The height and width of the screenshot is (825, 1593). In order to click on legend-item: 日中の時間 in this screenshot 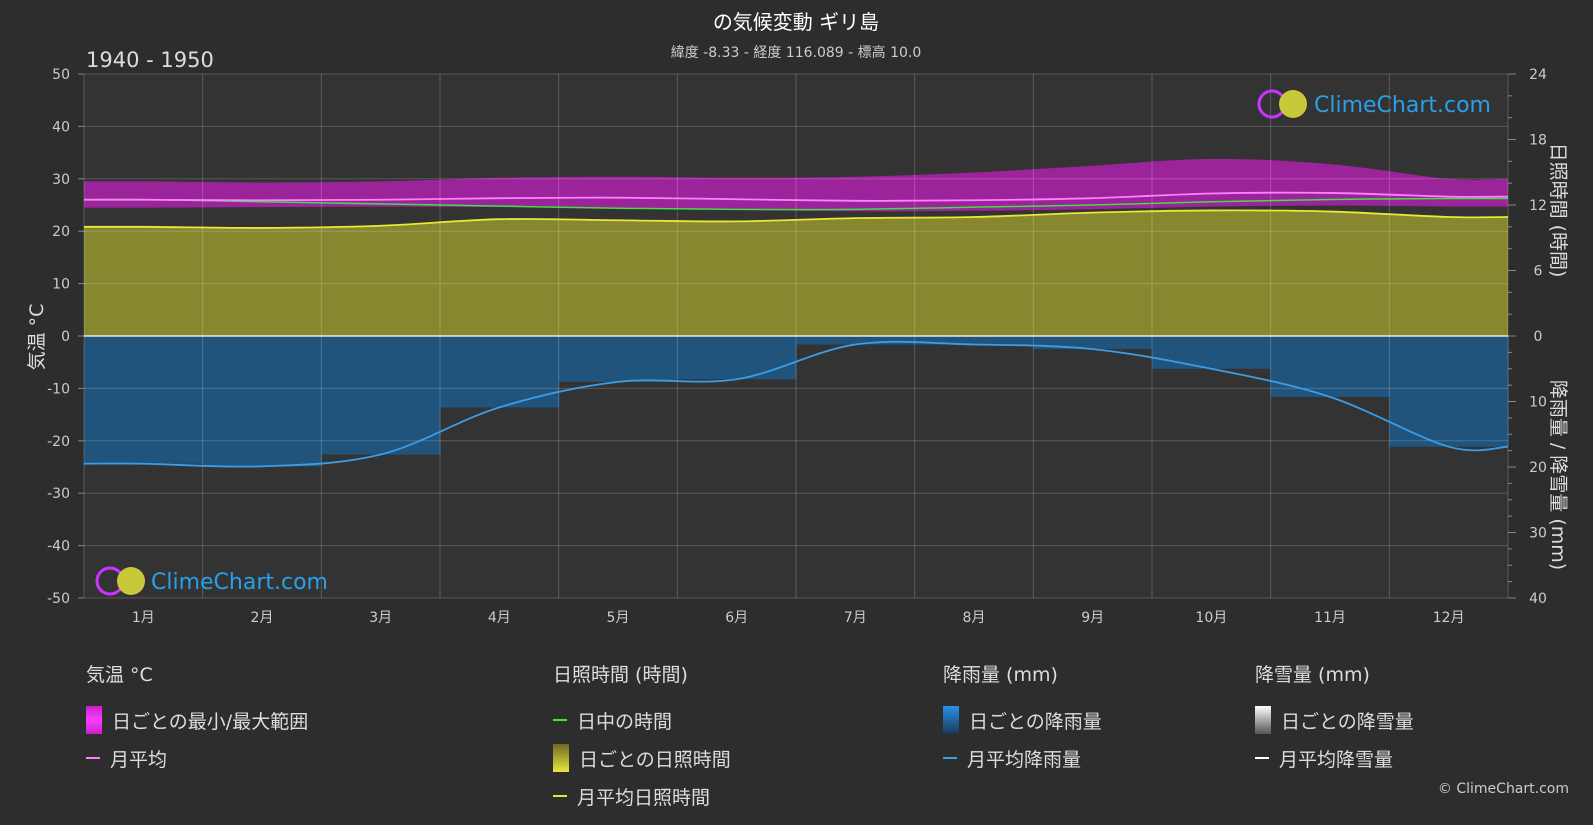, I will do `click(642, 720)`.